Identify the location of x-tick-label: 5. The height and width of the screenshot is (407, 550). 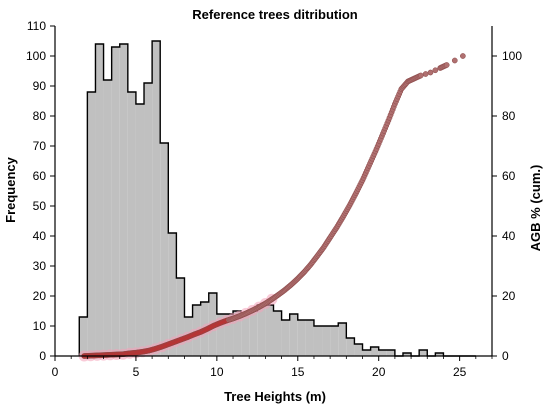
(136, 372).